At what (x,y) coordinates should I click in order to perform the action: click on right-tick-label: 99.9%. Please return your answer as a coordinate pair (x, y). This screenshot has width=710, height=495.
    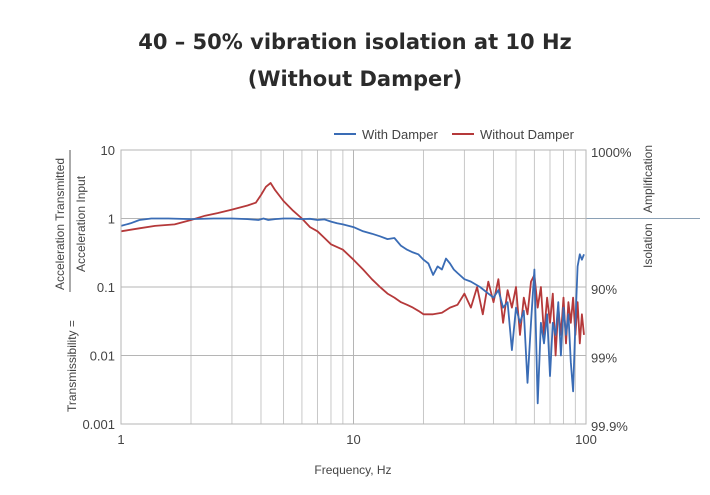
    Looking at the image, I should click on (609, 426).